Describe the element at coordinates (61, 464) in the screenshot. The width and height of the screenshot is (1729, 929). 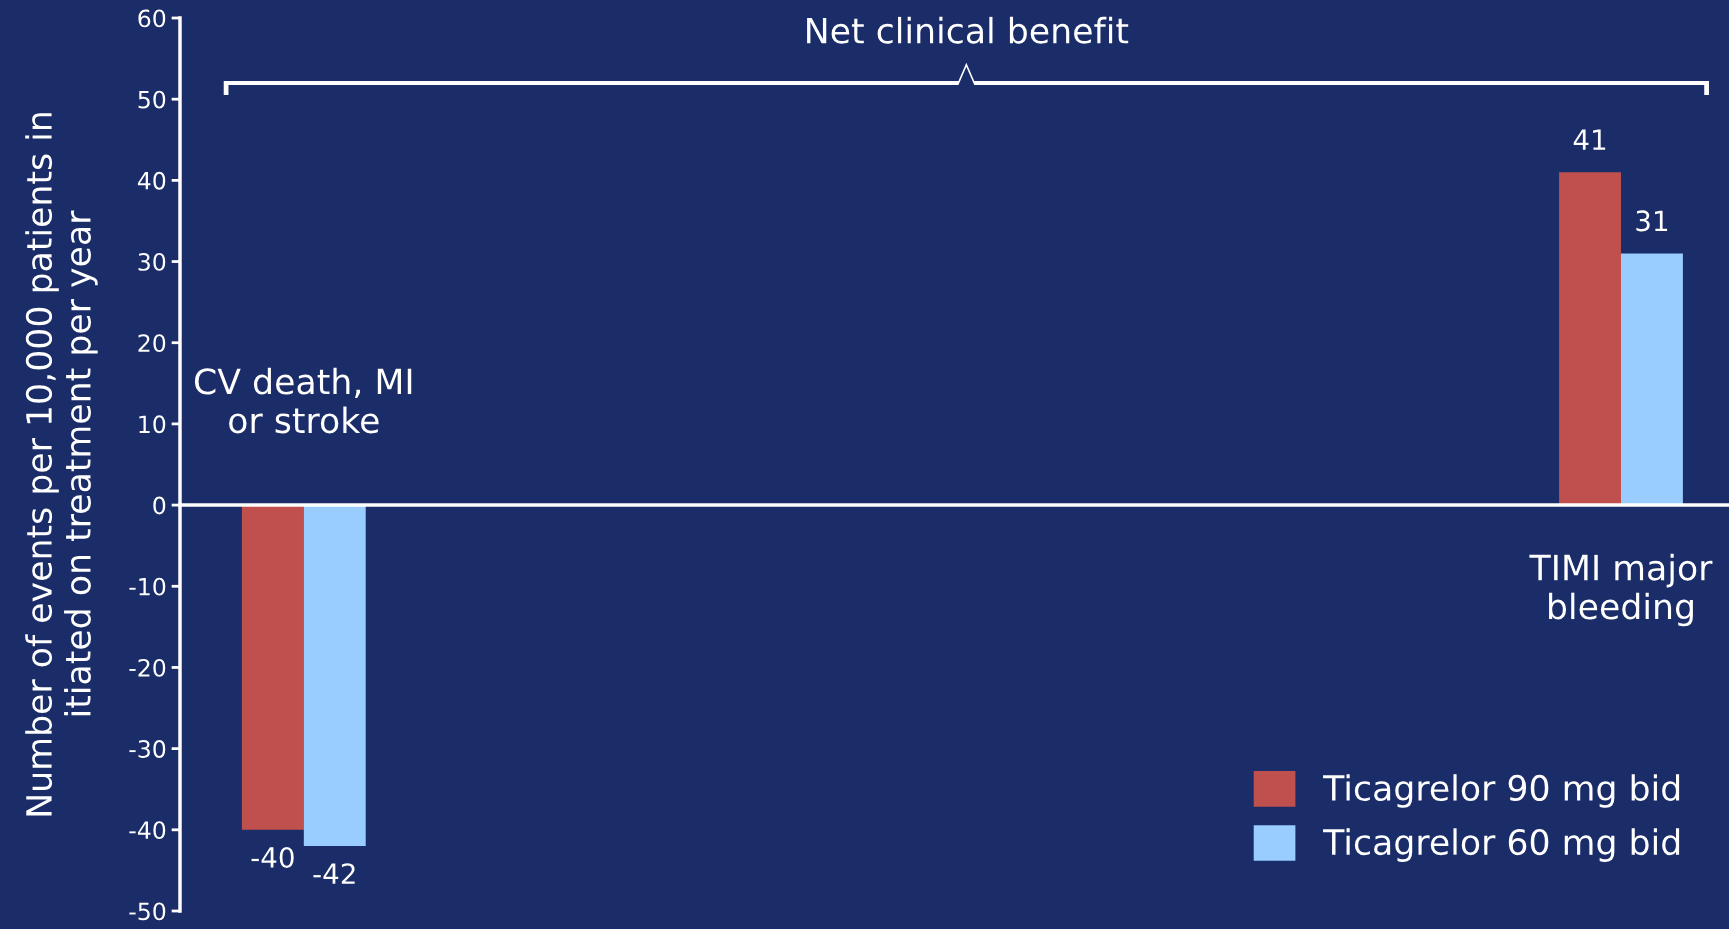
I see `y-axis-title: Number of events per 10,000 patients in itiated on treatment per year` at that location.